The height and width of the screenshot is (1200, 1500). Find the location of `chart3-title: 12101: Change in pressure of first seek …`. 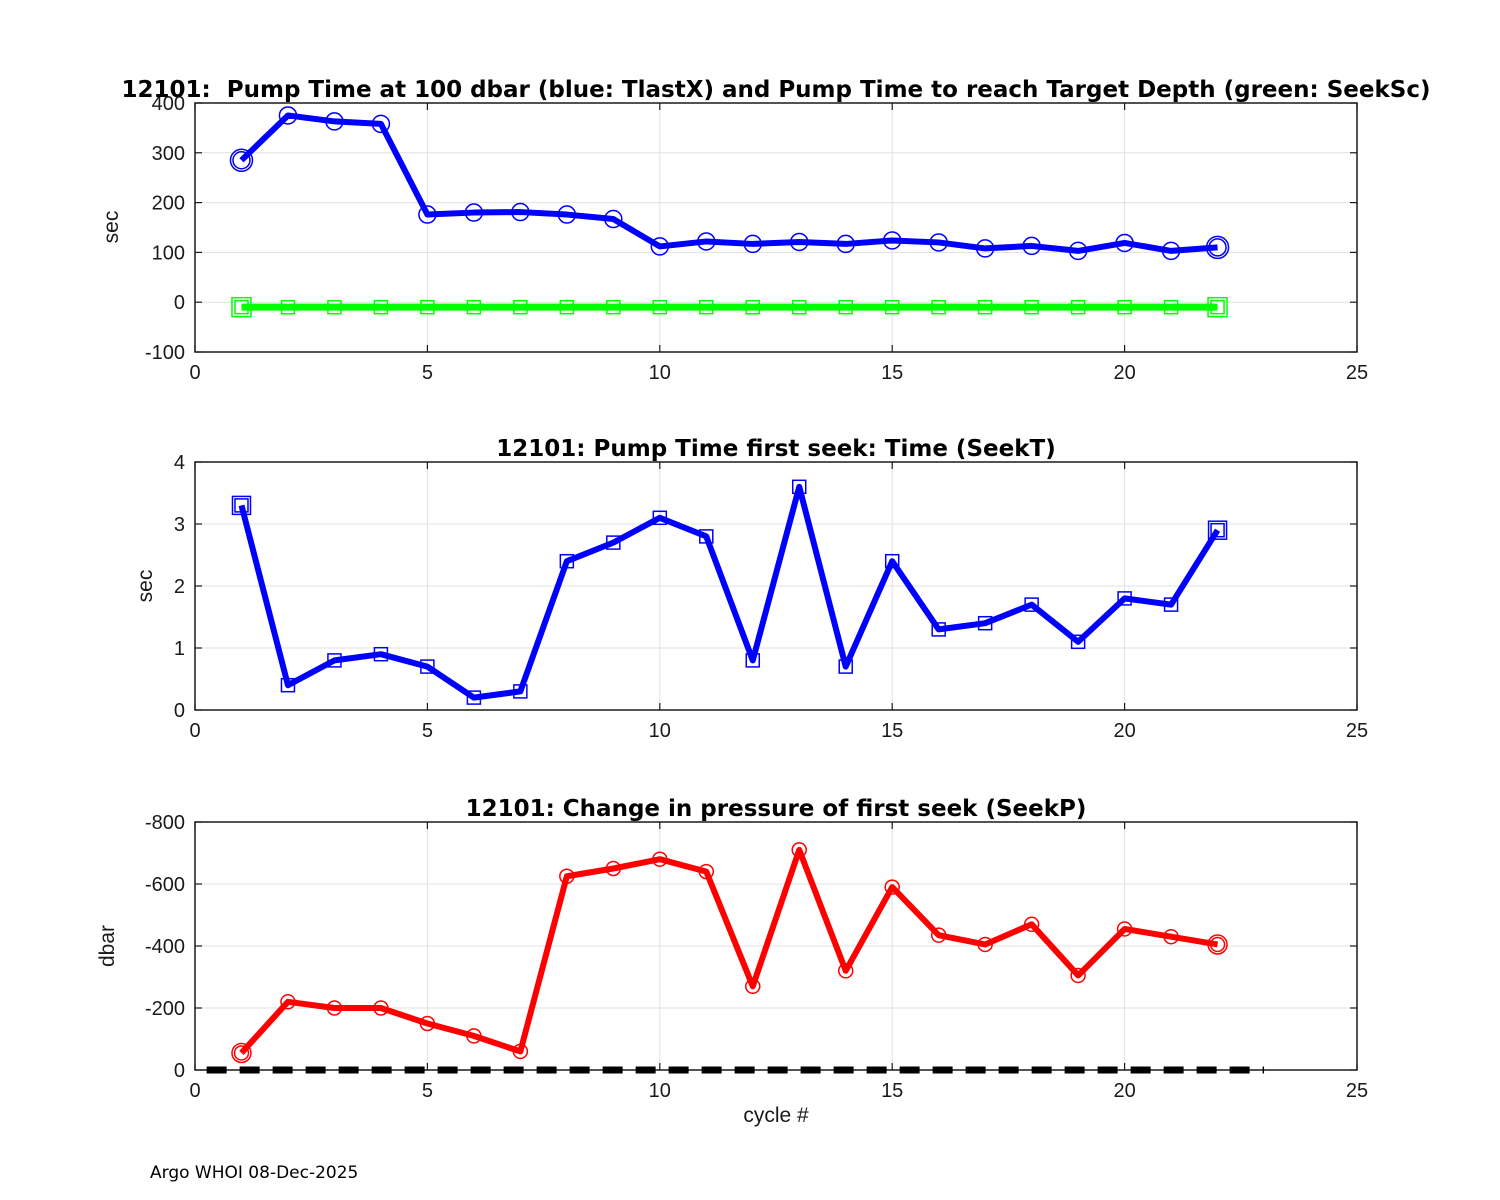

chart3-title: 12101: Change in pressure of first seek … is located at coordinates (776, 809).